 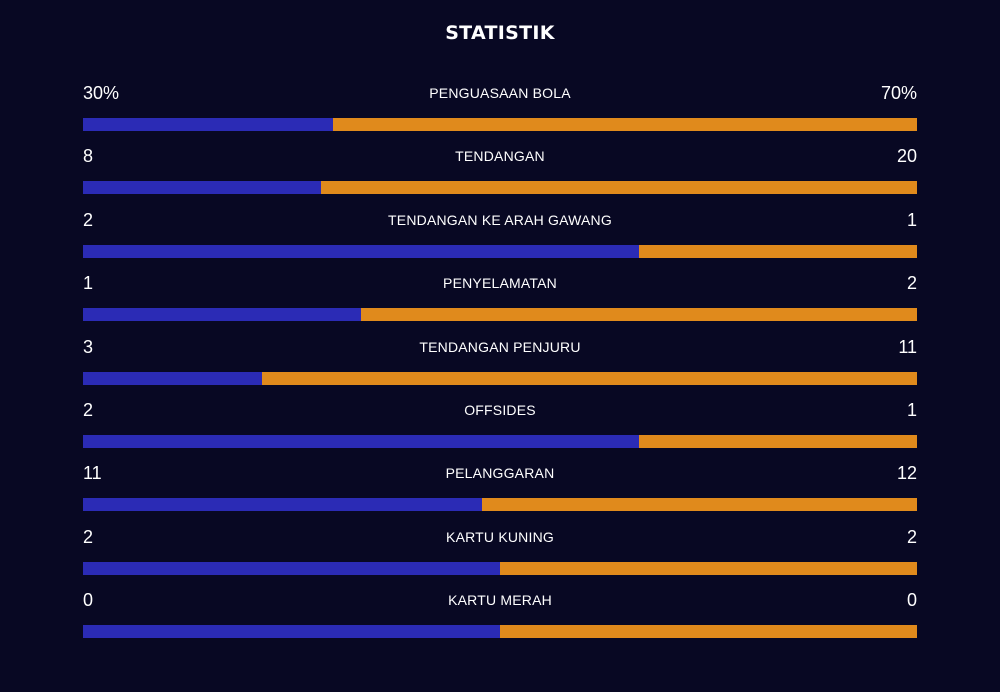 I want to click on stat-row-saves: 1 PENYELAMATAN 2, so click(x=500, y=302).